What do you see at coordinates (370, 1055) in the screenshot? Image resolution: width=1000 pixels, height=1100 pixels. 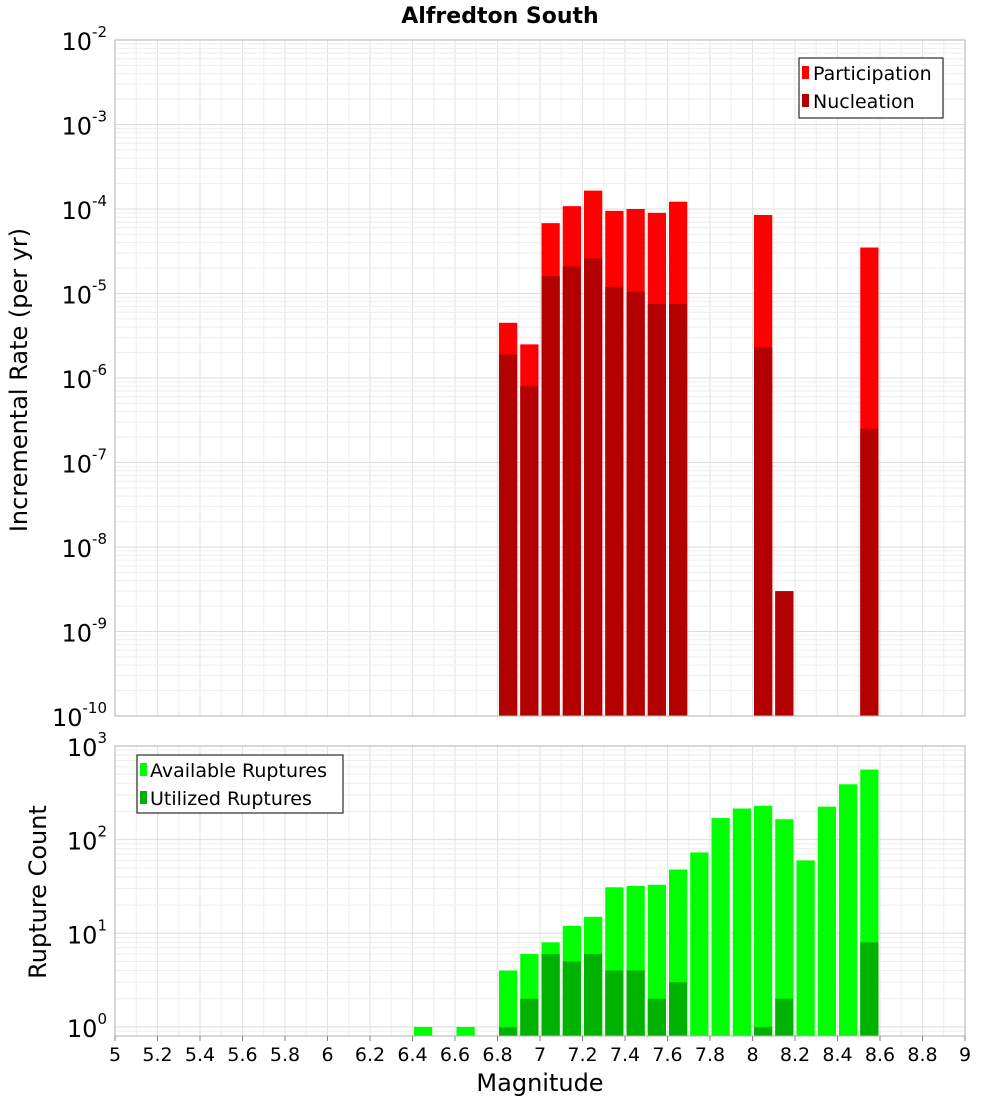 I see `x-tick-label: 6.2` at bounding box center [370, 1055].